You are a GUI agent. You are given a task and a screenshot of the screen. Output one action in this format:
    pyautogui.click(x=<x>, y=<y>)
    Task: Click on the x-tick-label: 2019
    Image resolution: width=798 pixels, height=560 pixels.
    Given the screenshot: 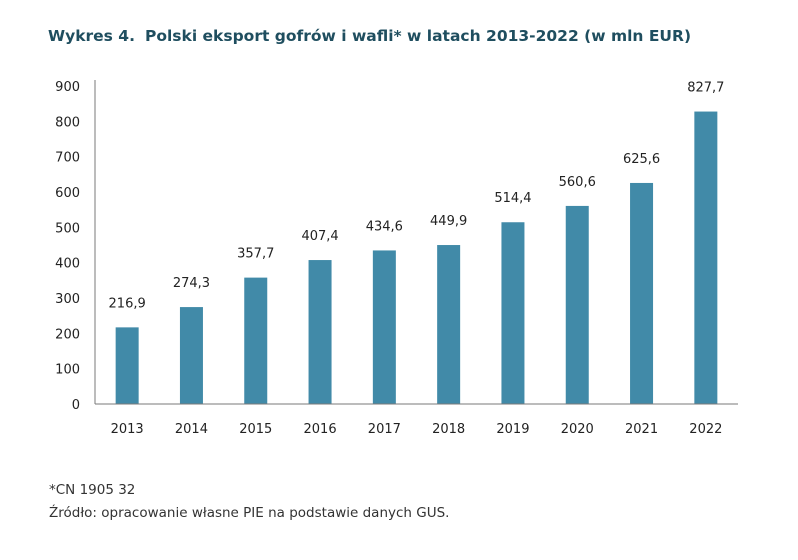 What is the action you would take?
    pyautogui.click(x=512, y=429)
    